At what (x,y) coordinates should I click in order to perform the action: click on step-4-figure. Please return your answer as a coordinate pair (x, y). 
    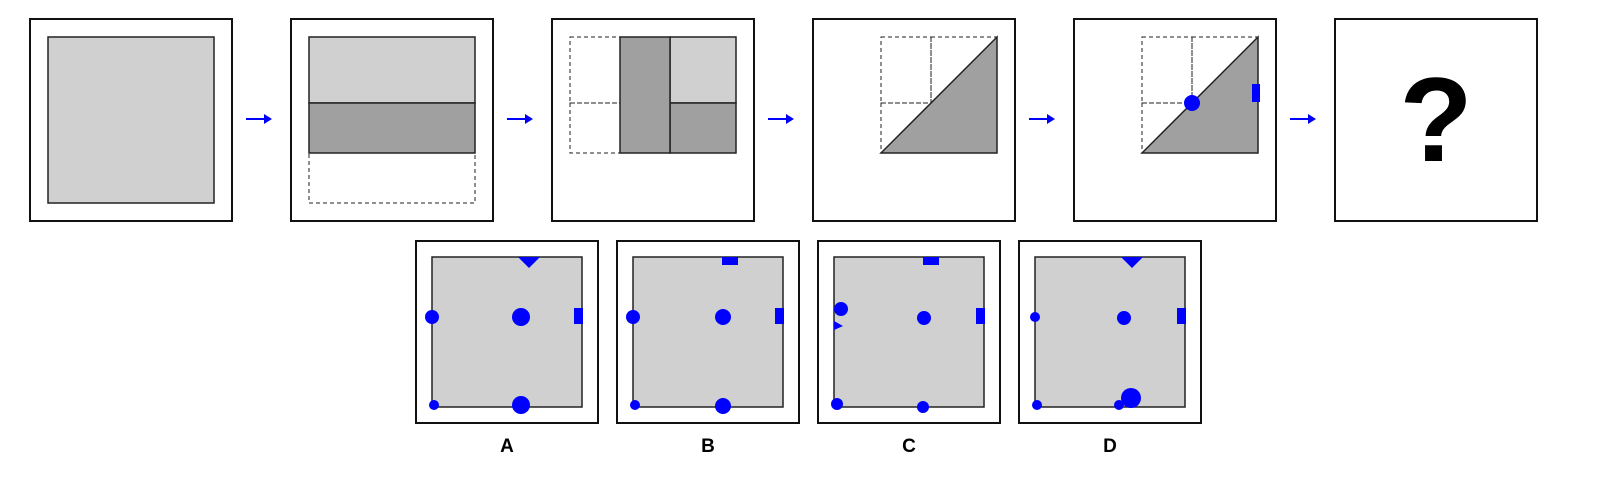
    Looking at the image, I should click on (938, 94).